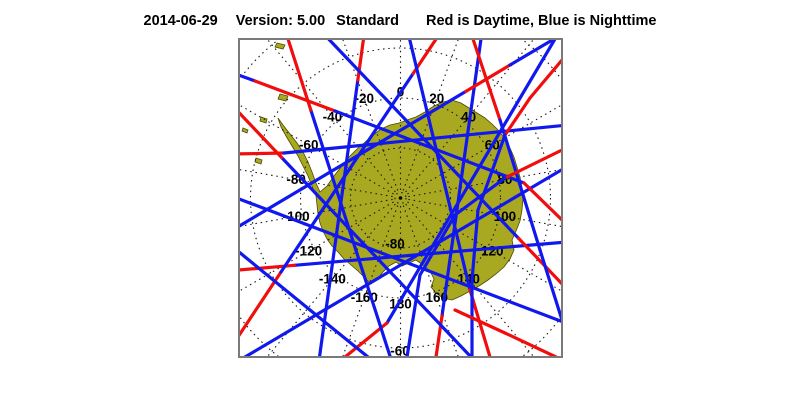 Image resolution: width=800 pixels, height=400 pixels. Describe the element at coordinates (180, 21) in the screenshot. I see `title-date: 2014-06-29` at that location.